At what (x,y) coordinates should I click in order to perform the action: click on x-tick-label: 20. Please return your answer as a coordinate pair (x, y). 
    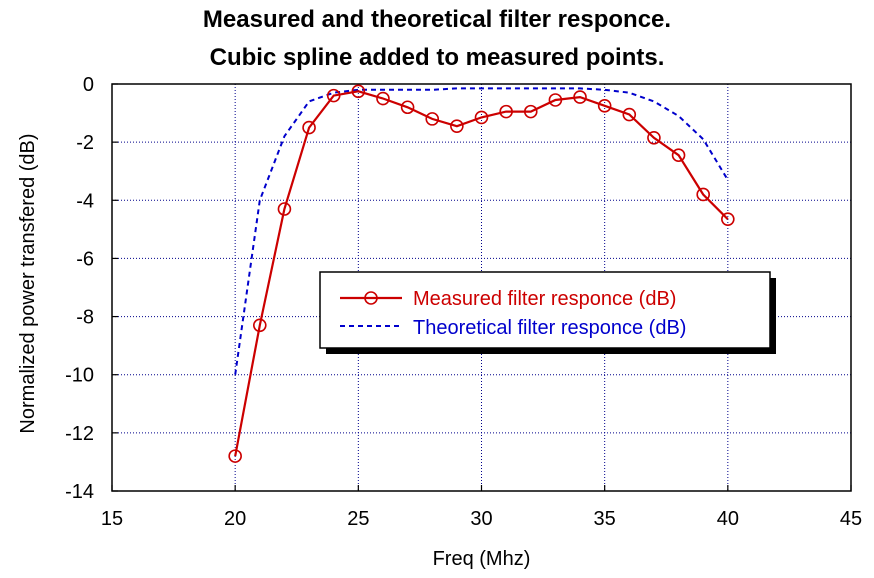
    Looking at the image, I should click on (235, 519).